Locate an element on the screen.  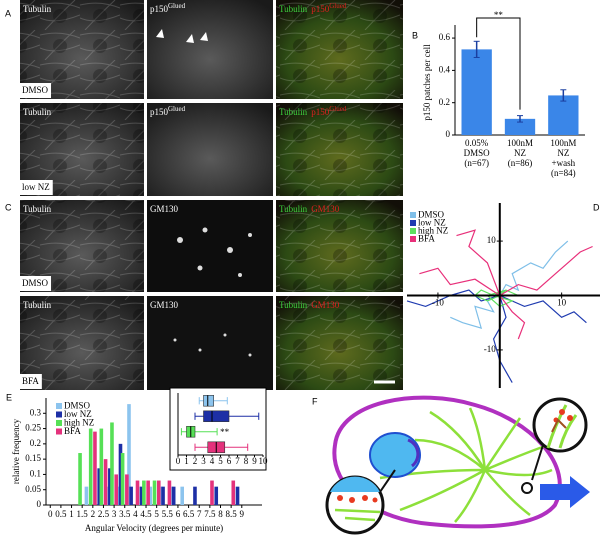
channel-name: p150 is located at coordinates (159, 9).